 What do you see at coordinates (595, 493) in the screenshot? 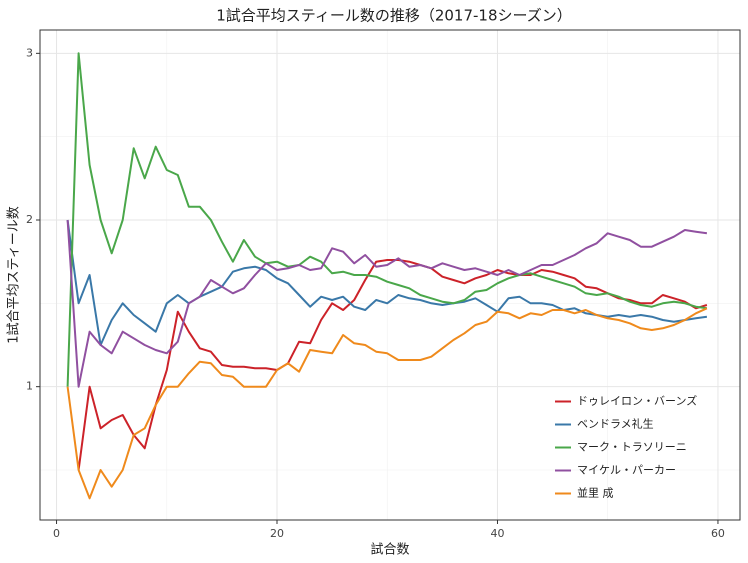
I see `legend-label: 並里 成` at bounding box center [595, 493].